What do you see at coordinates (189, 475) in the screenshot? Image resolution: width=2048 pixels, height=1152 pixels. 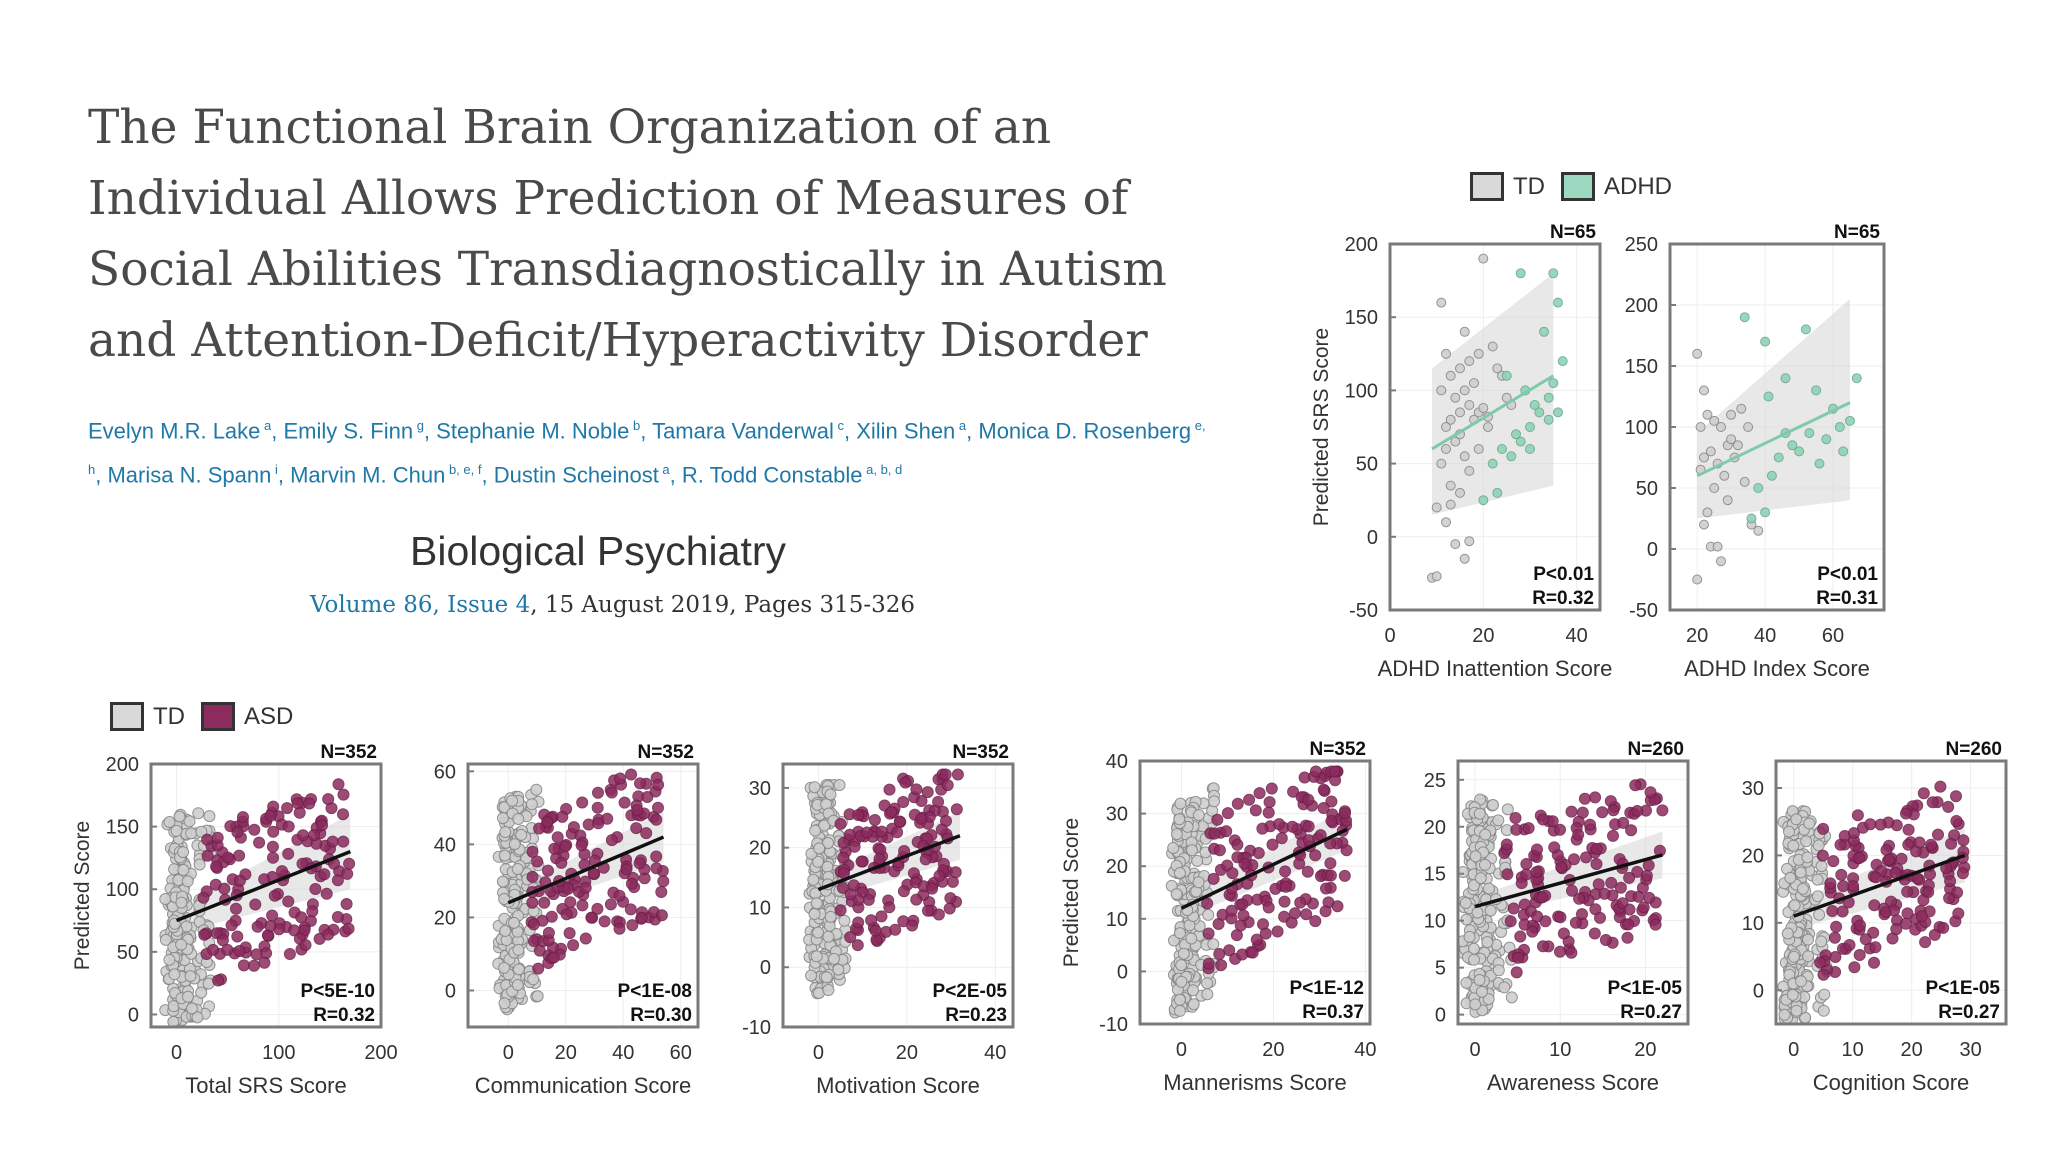 I see `author-name: Marisa N. Spann` at bounding box center [189, 475].